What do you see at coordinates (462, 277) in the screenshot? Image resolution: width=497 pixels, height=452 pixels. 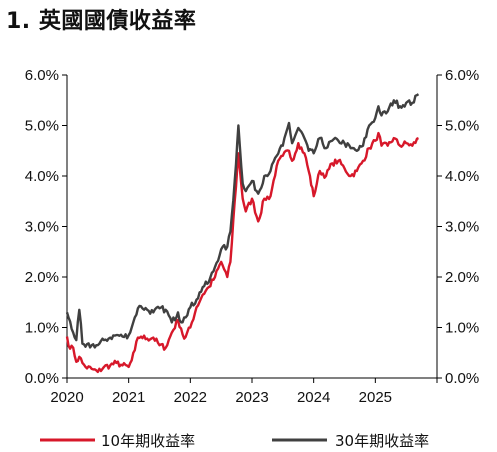 I see `y-tick-label-right: 2.0%` at bounding box center [462, 277].